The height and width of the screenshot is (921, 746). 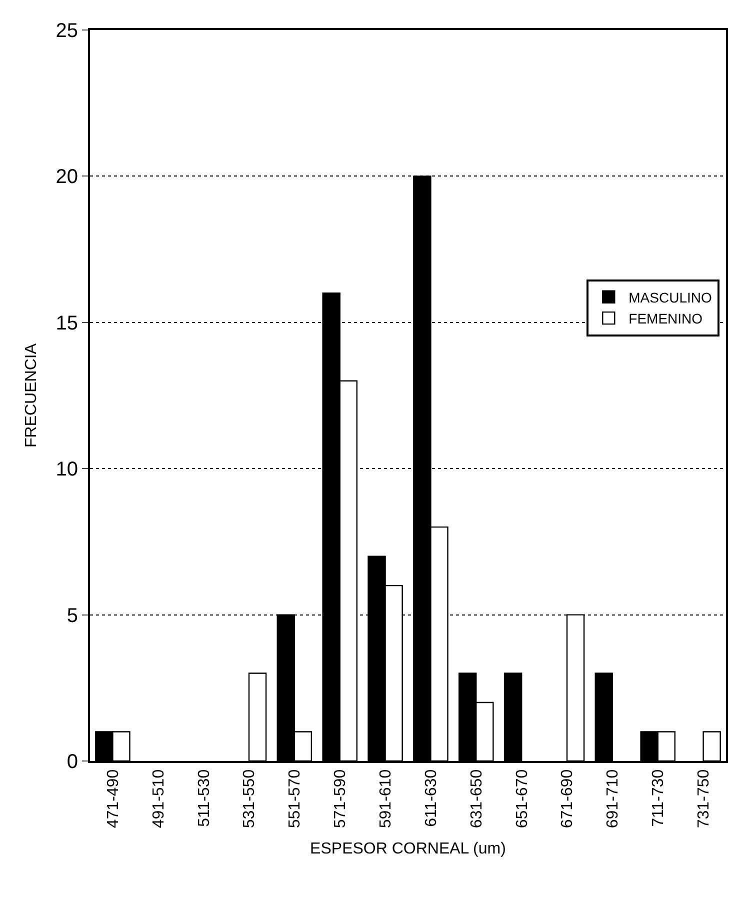 What do you see at coordinates (341, 798) in the screenshot?
I see `x-tick-label: 571-590` at bounding box center [341, 798].